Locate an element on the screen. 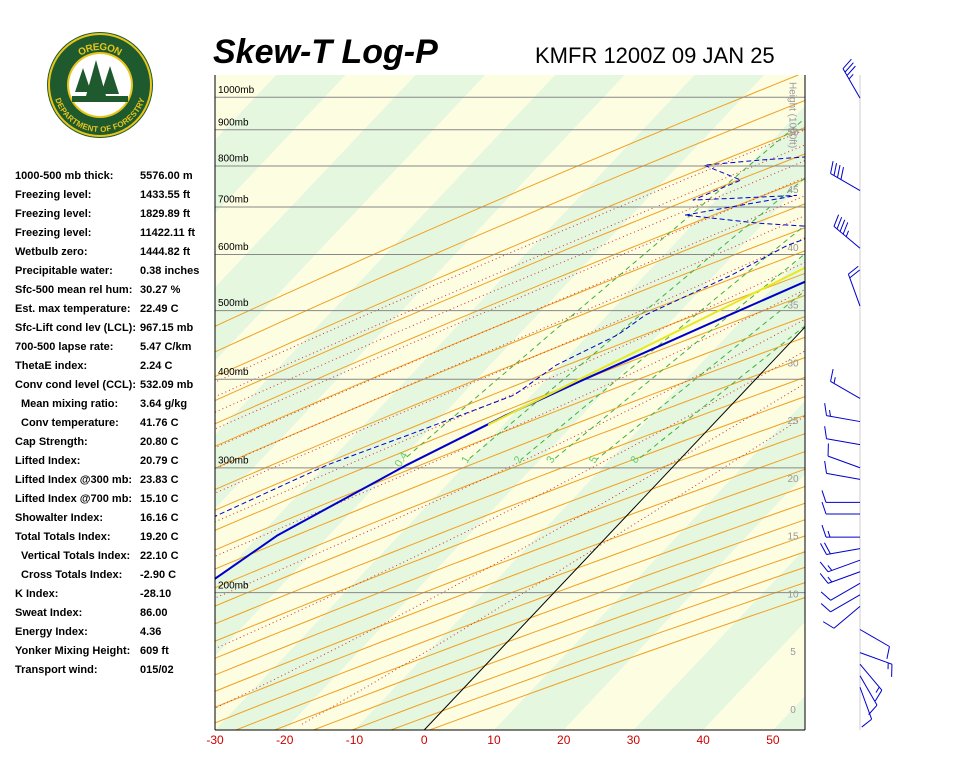 The height and width of the screenshot is (768, 960). x-tick-label: 50 is located at coordinates (773, 740).